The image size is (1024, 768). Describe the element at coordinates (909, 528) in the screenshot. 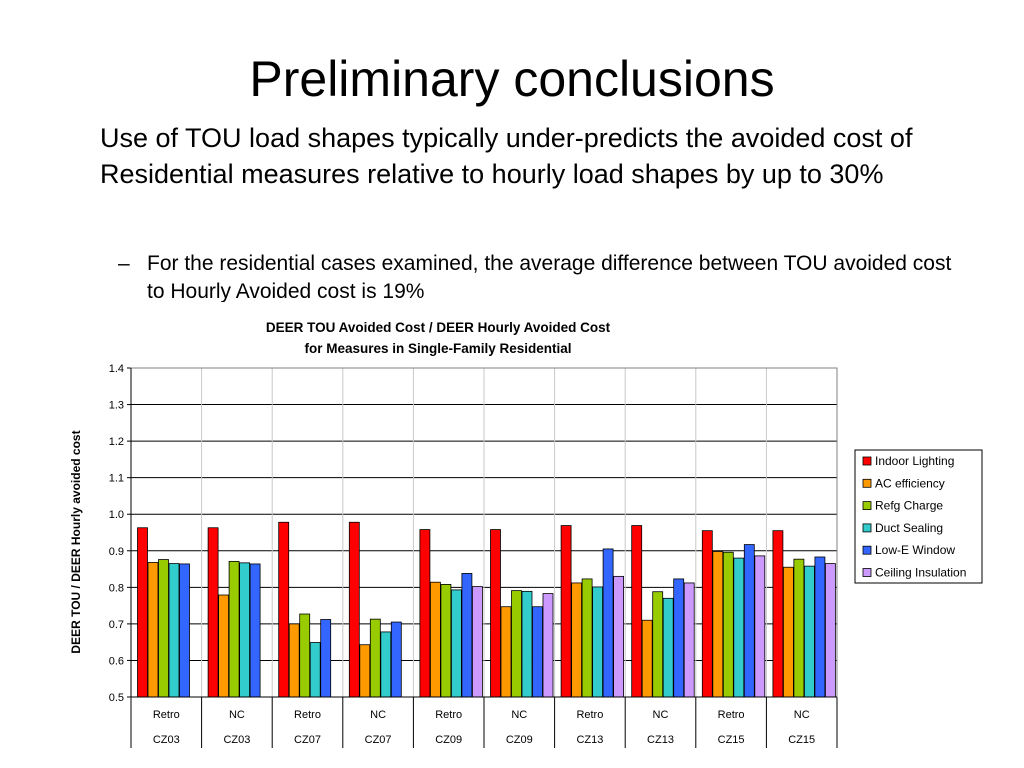

I see `legend-label: Duct Sealing` at that location.